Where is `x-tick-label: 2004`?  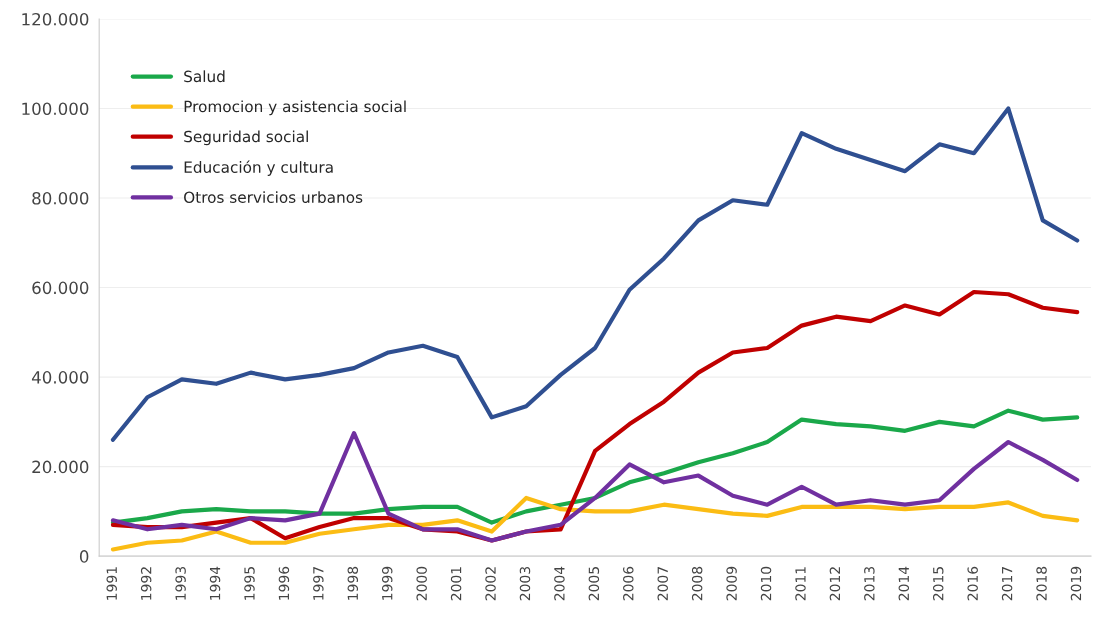 x-tick-label: 2004 is located at coordinates (559, 583).